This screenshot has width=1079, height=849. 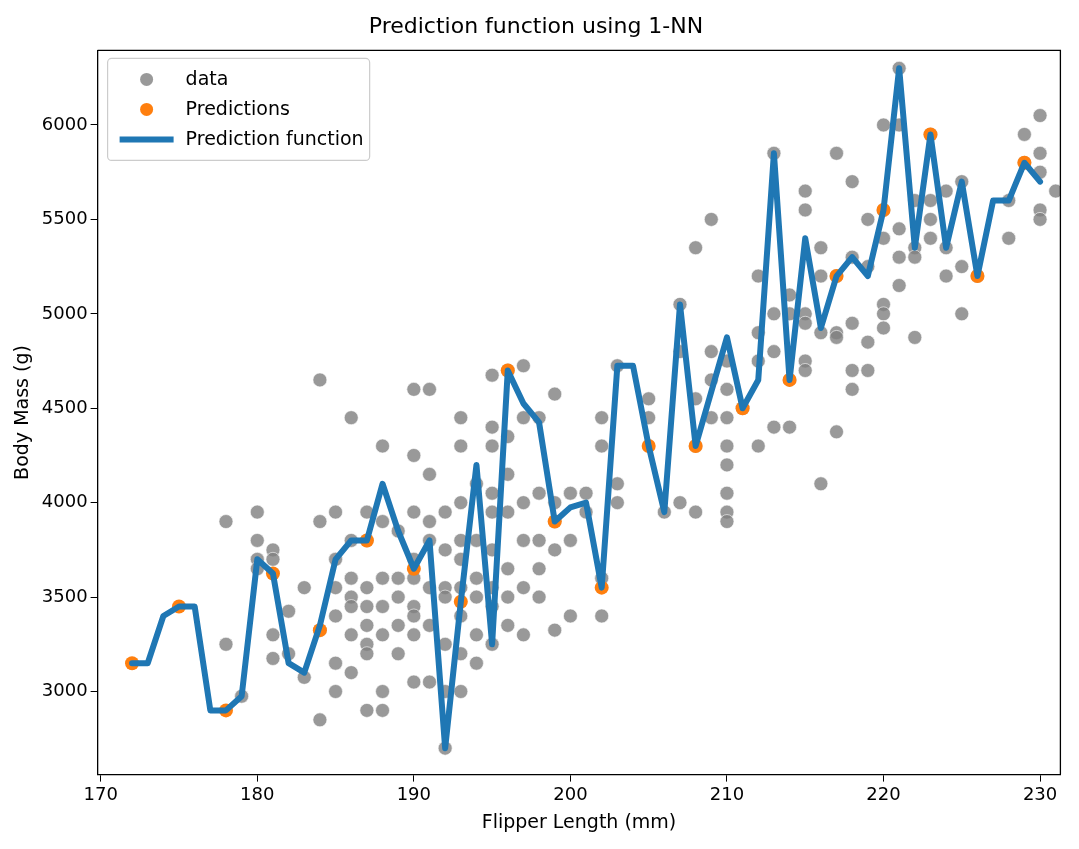 What do you see at coordinates (237, 108) in the screenshot?
I see `legend-label: Predictions` at bounding box center [237, 108].